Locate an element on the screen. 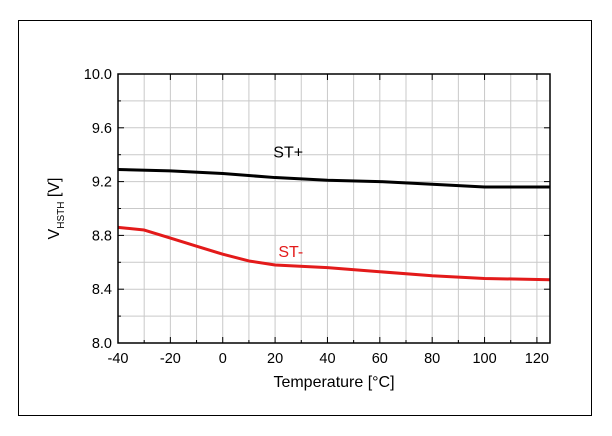 This screenshot has height=436, width=612. y-axis-title-unit: [V] is located at coordinates (54, 190).